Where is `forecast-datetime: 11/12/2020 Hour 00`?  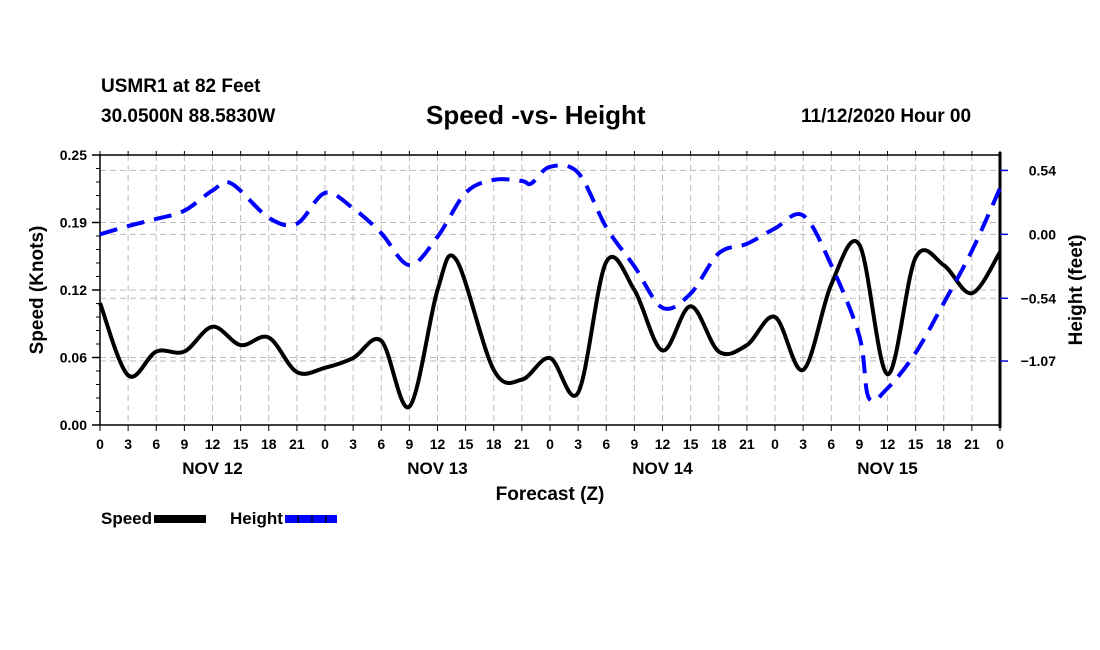 forecast-datetime: 11/12/2020 Hour 00 is located at coordinates (886, 116).